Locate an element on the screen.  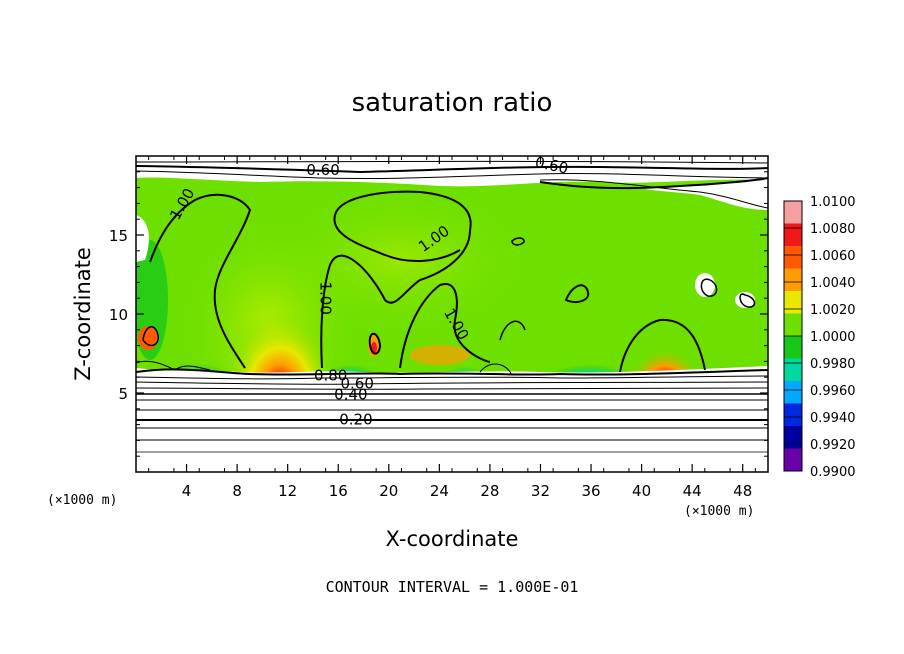
colorbar-label: 0.9960 is located at coordinates (833, 391).